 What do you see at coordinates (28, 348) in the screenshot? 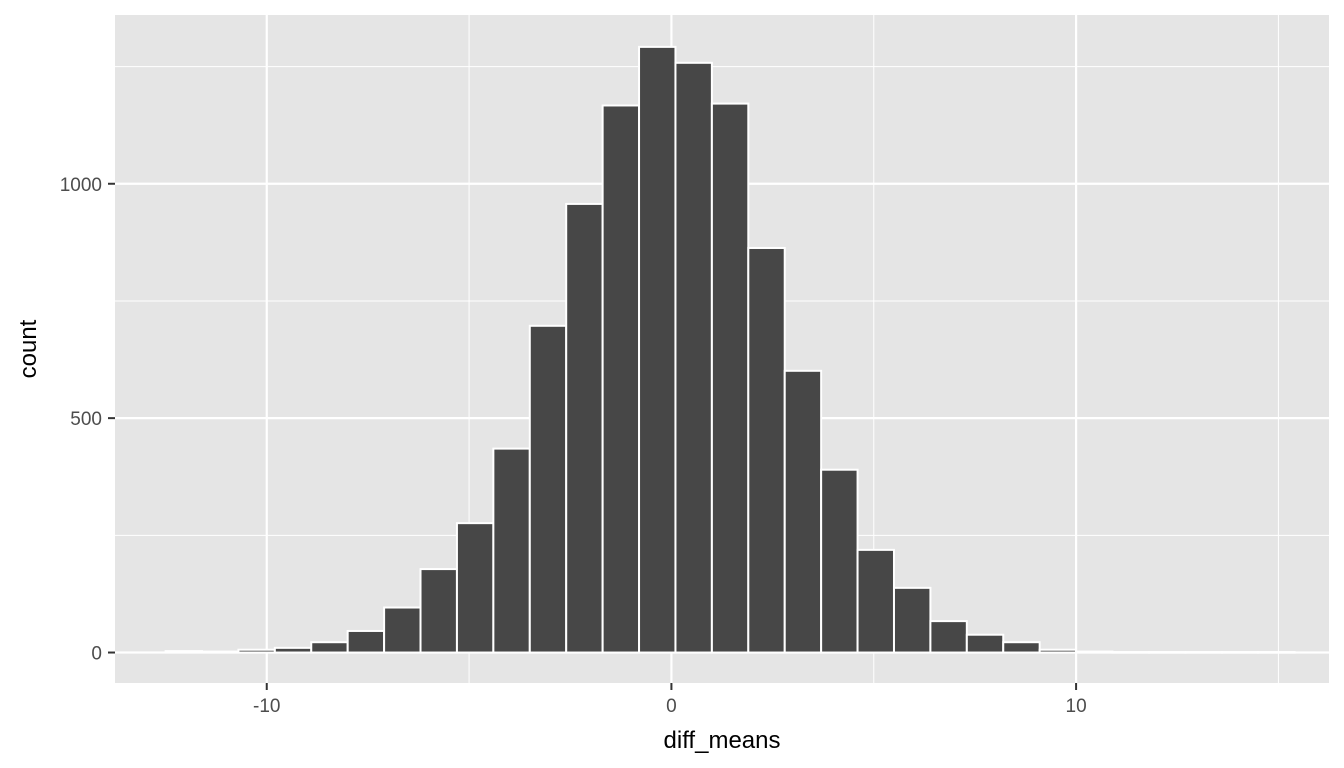
I see `y-axis-title: count` at bounding box center [28, 348].